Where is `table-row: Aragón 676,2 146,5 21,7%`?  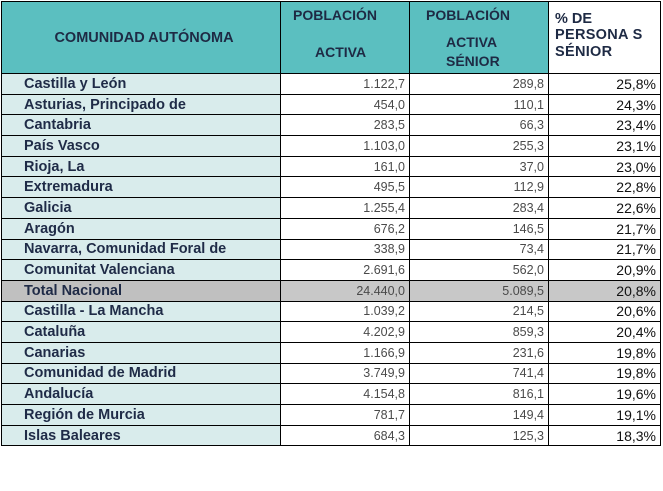
table-row: Aragón 676,2 146,5 21,7% is located at coordinates (331, 228).